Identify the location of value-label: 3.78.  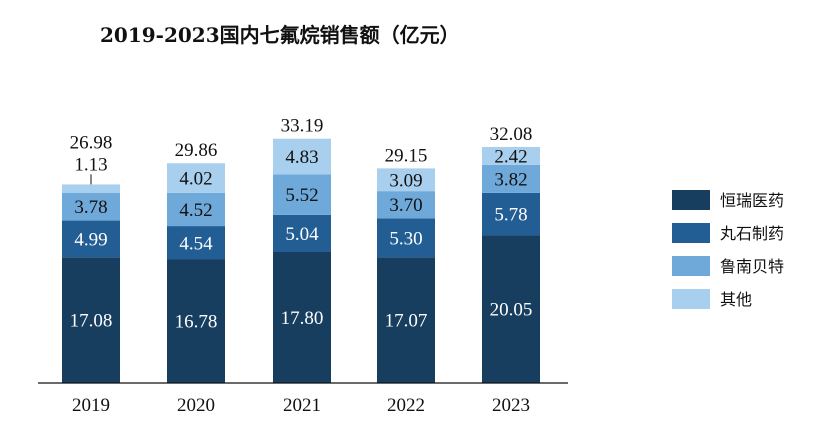
(90, 207).